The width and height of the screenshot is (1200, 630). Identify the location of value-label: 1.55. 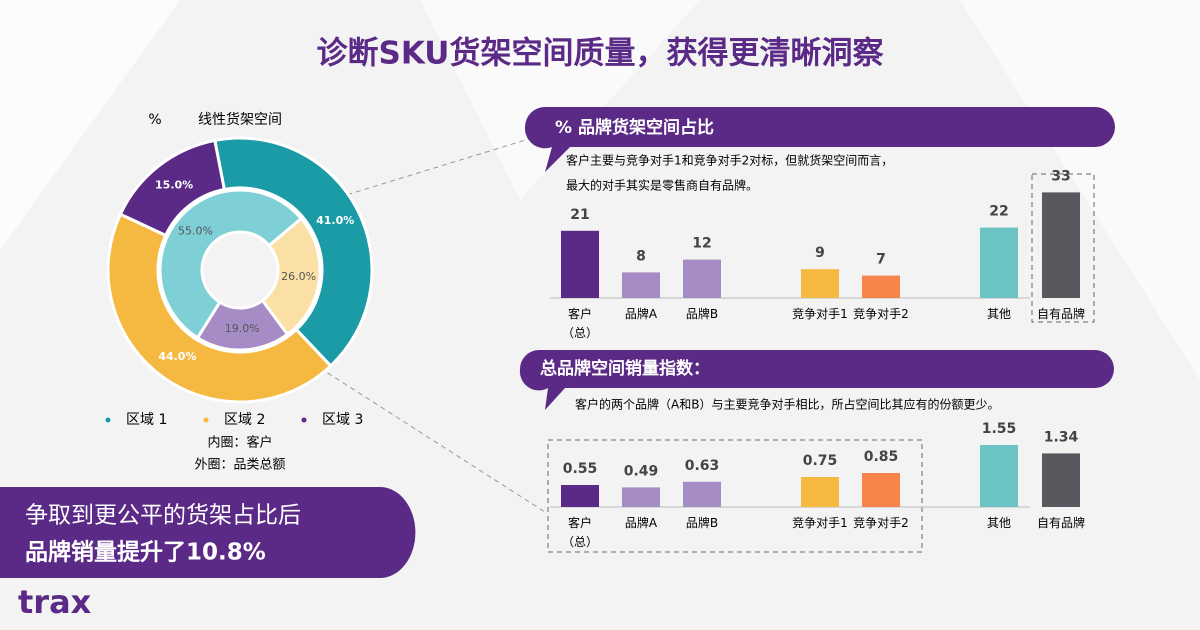
(999, 429).